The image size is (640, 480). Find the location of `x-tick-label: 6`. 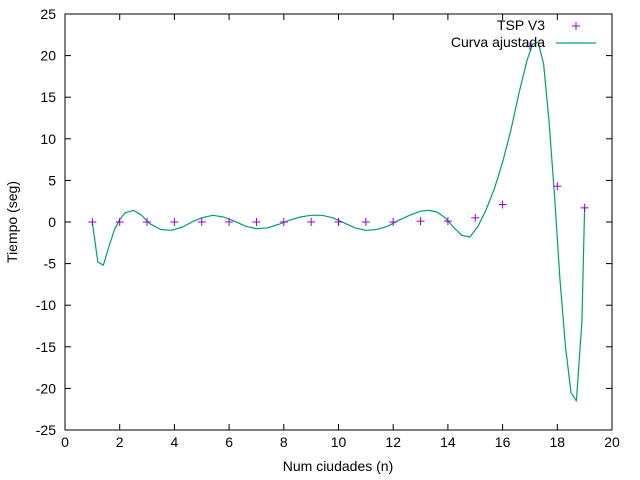

x-tick-label: 6 is located at coordinates (229, 442).